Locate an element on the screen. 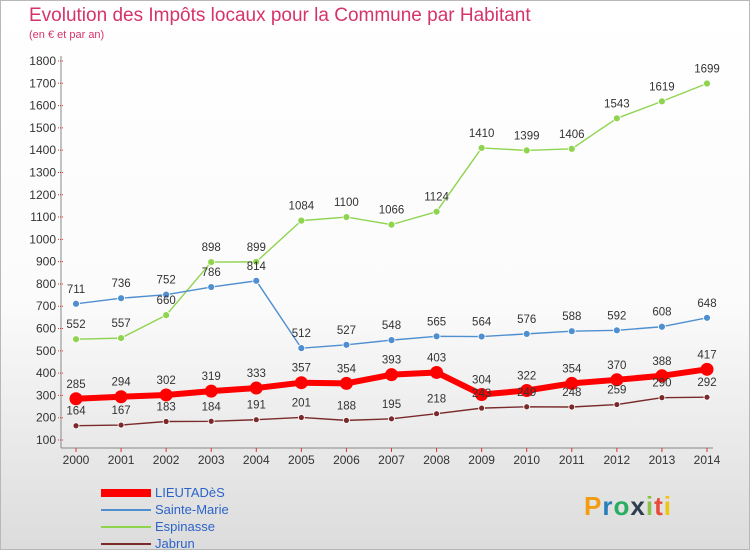 The image size is (750, 552). logo-letter: i is located at coordinates (650, 506).